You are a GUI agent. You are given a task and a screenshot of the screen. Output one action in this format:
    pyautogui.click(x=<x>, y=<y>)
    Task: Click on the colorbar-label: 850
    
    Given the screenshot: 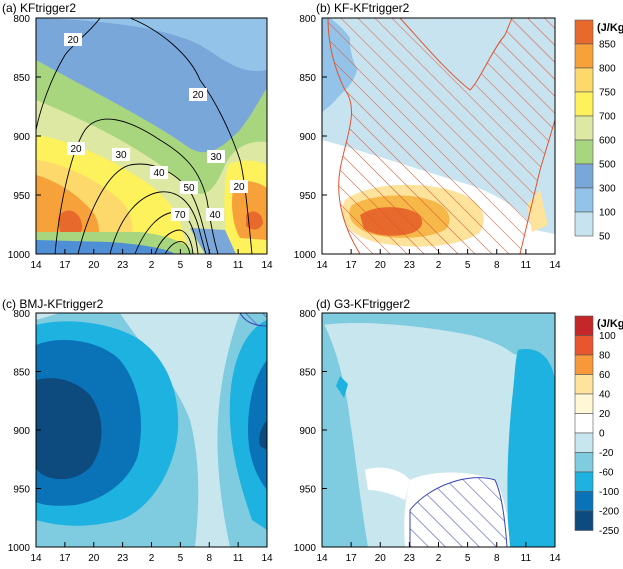 What is the action you would take?
    pyautogui.click(x=607, y=45)
    